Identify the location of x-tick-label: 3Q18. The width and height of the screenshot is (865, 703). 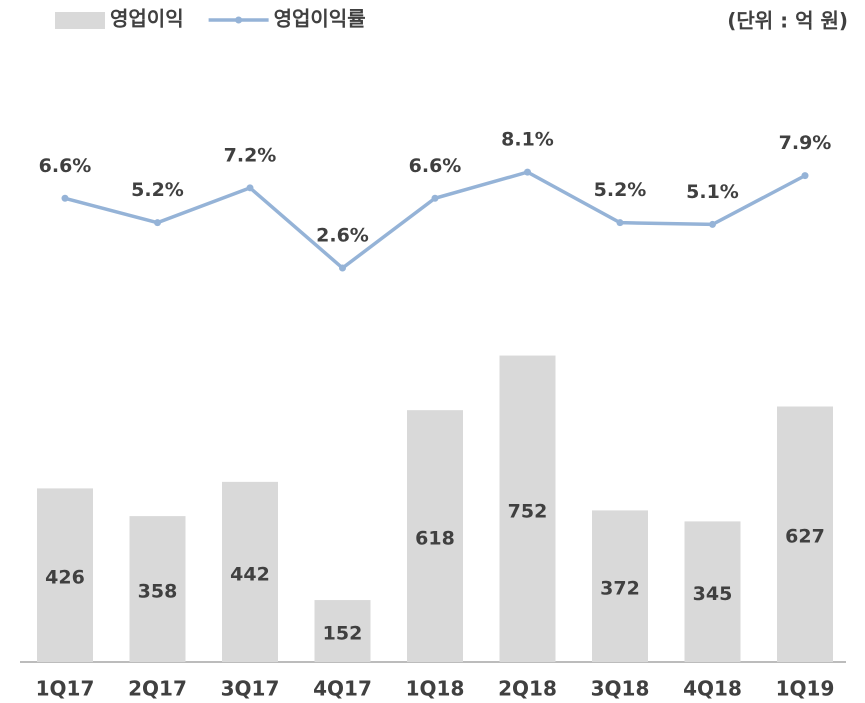
(620, 689).